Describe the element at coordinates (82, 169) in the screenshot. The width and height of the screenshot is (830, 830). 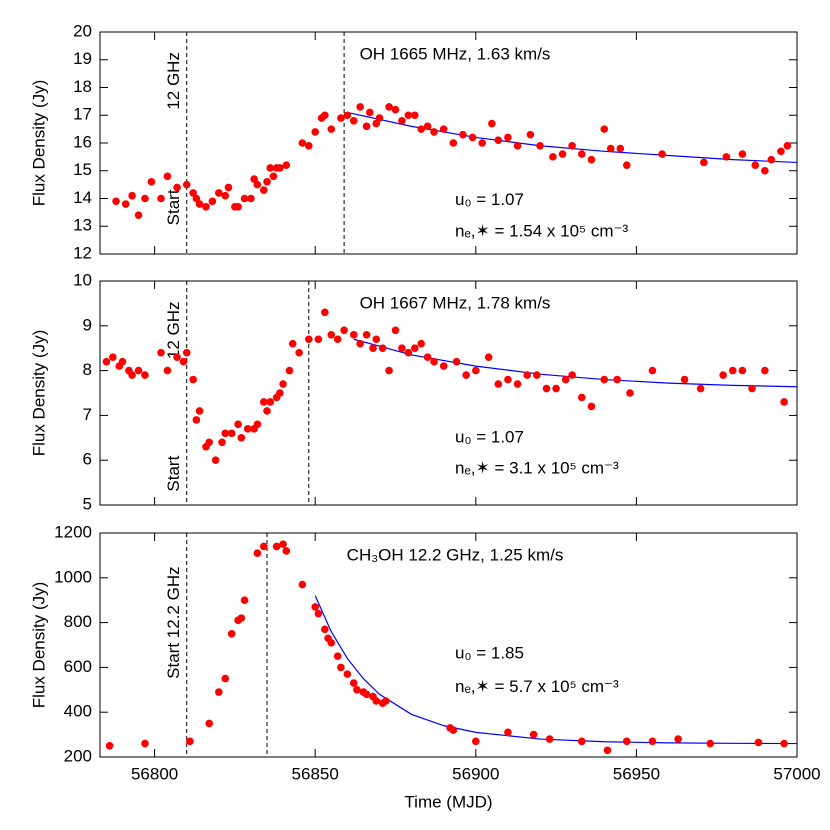
I see `y-tick-label: 15` at that location.